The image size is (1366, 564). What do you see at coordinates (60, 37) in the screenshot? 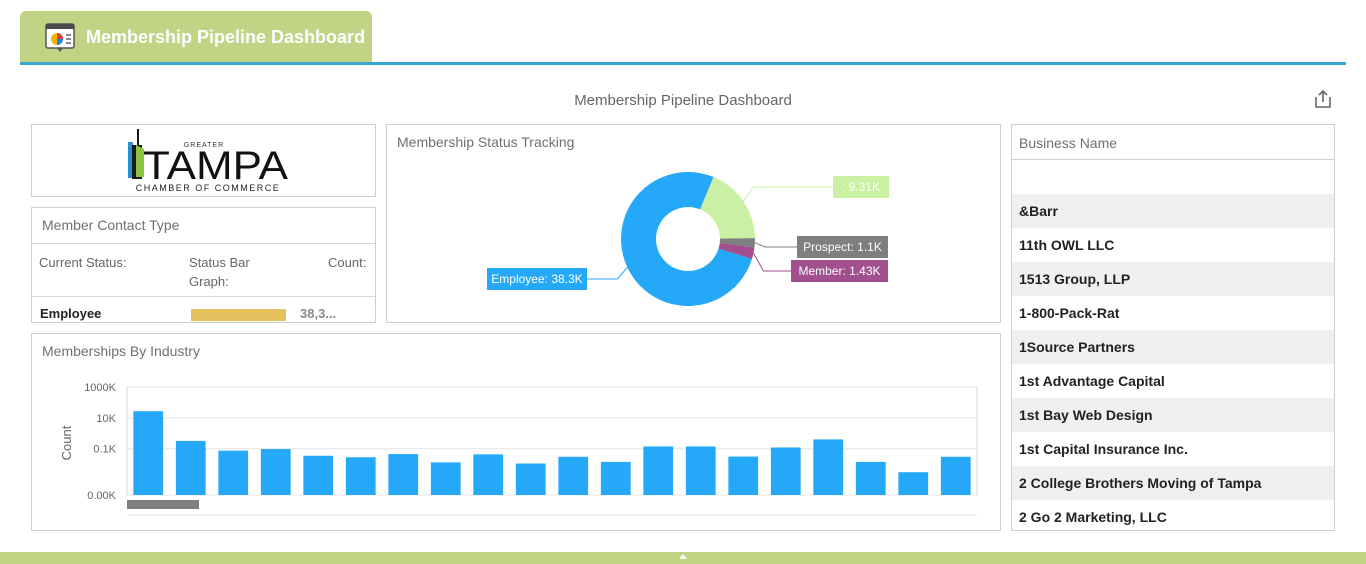
I see `dashboard-icon` at bounding box center [60, 37].